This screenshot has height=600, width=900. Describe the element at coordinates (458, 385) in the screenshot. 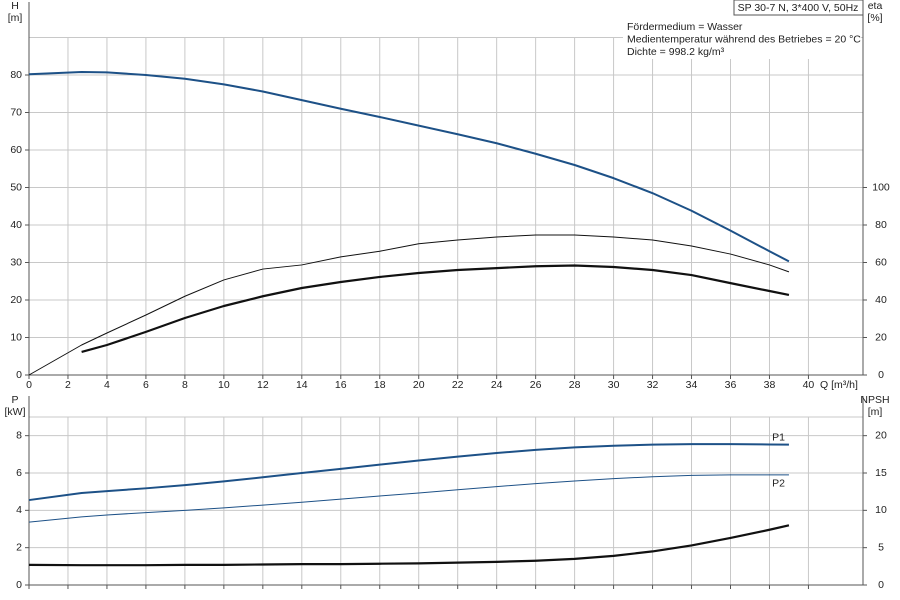

I see `x-tick-label: 22` at that location.